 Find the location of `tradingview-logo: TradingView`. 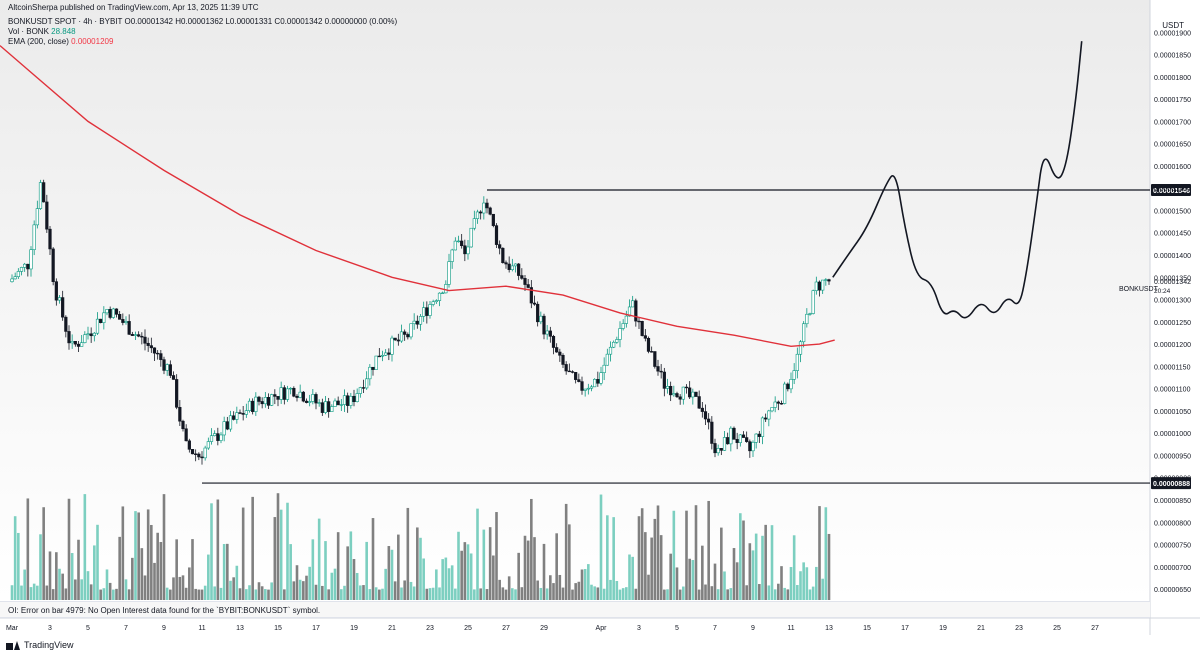

tradingview-logo: TradingView is located at coordinates (40, 645).